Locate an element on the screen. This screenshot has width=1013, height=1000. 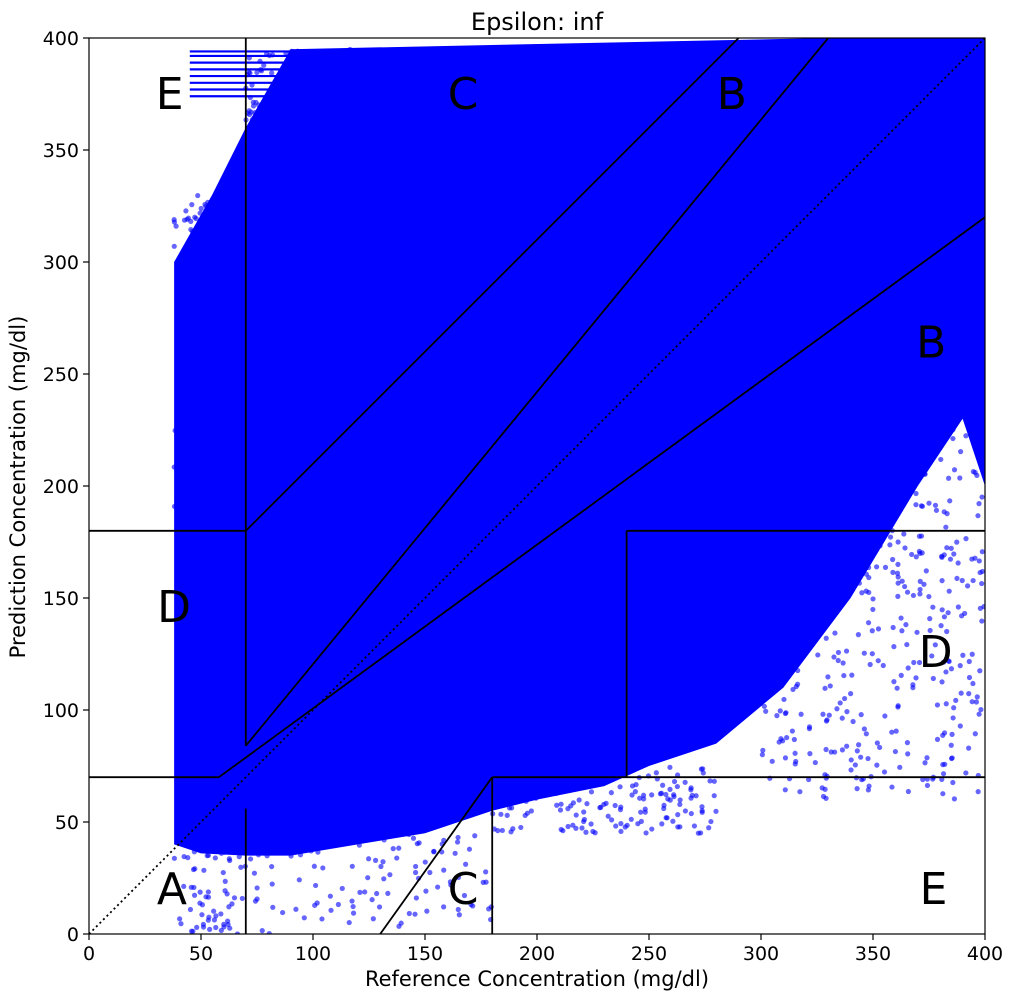
zone-boundary-line is located at coordinates (436, 855).